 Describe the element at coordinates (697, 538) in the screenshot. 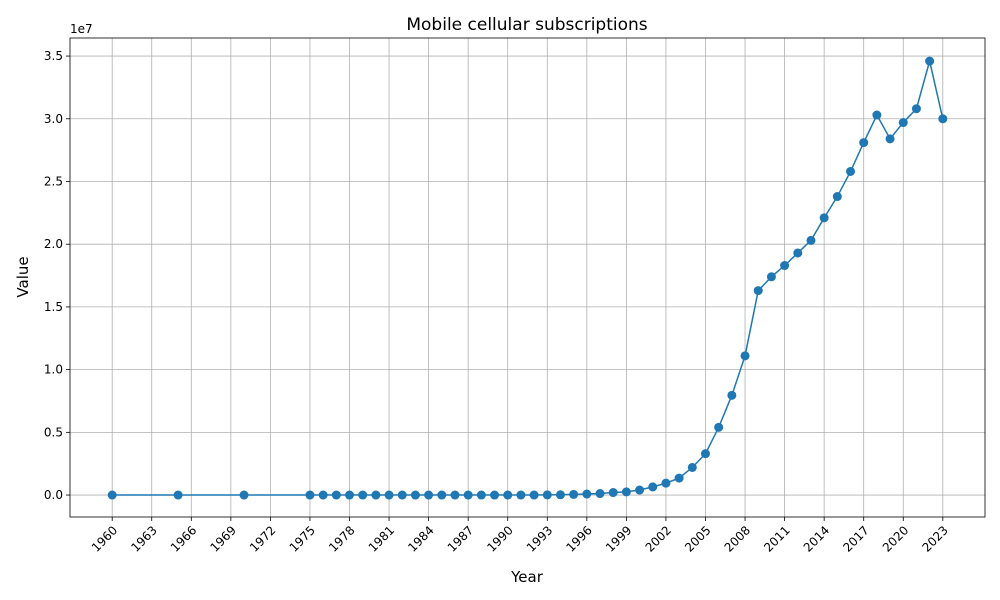

I see `x-tick-label: 2005` at that location.